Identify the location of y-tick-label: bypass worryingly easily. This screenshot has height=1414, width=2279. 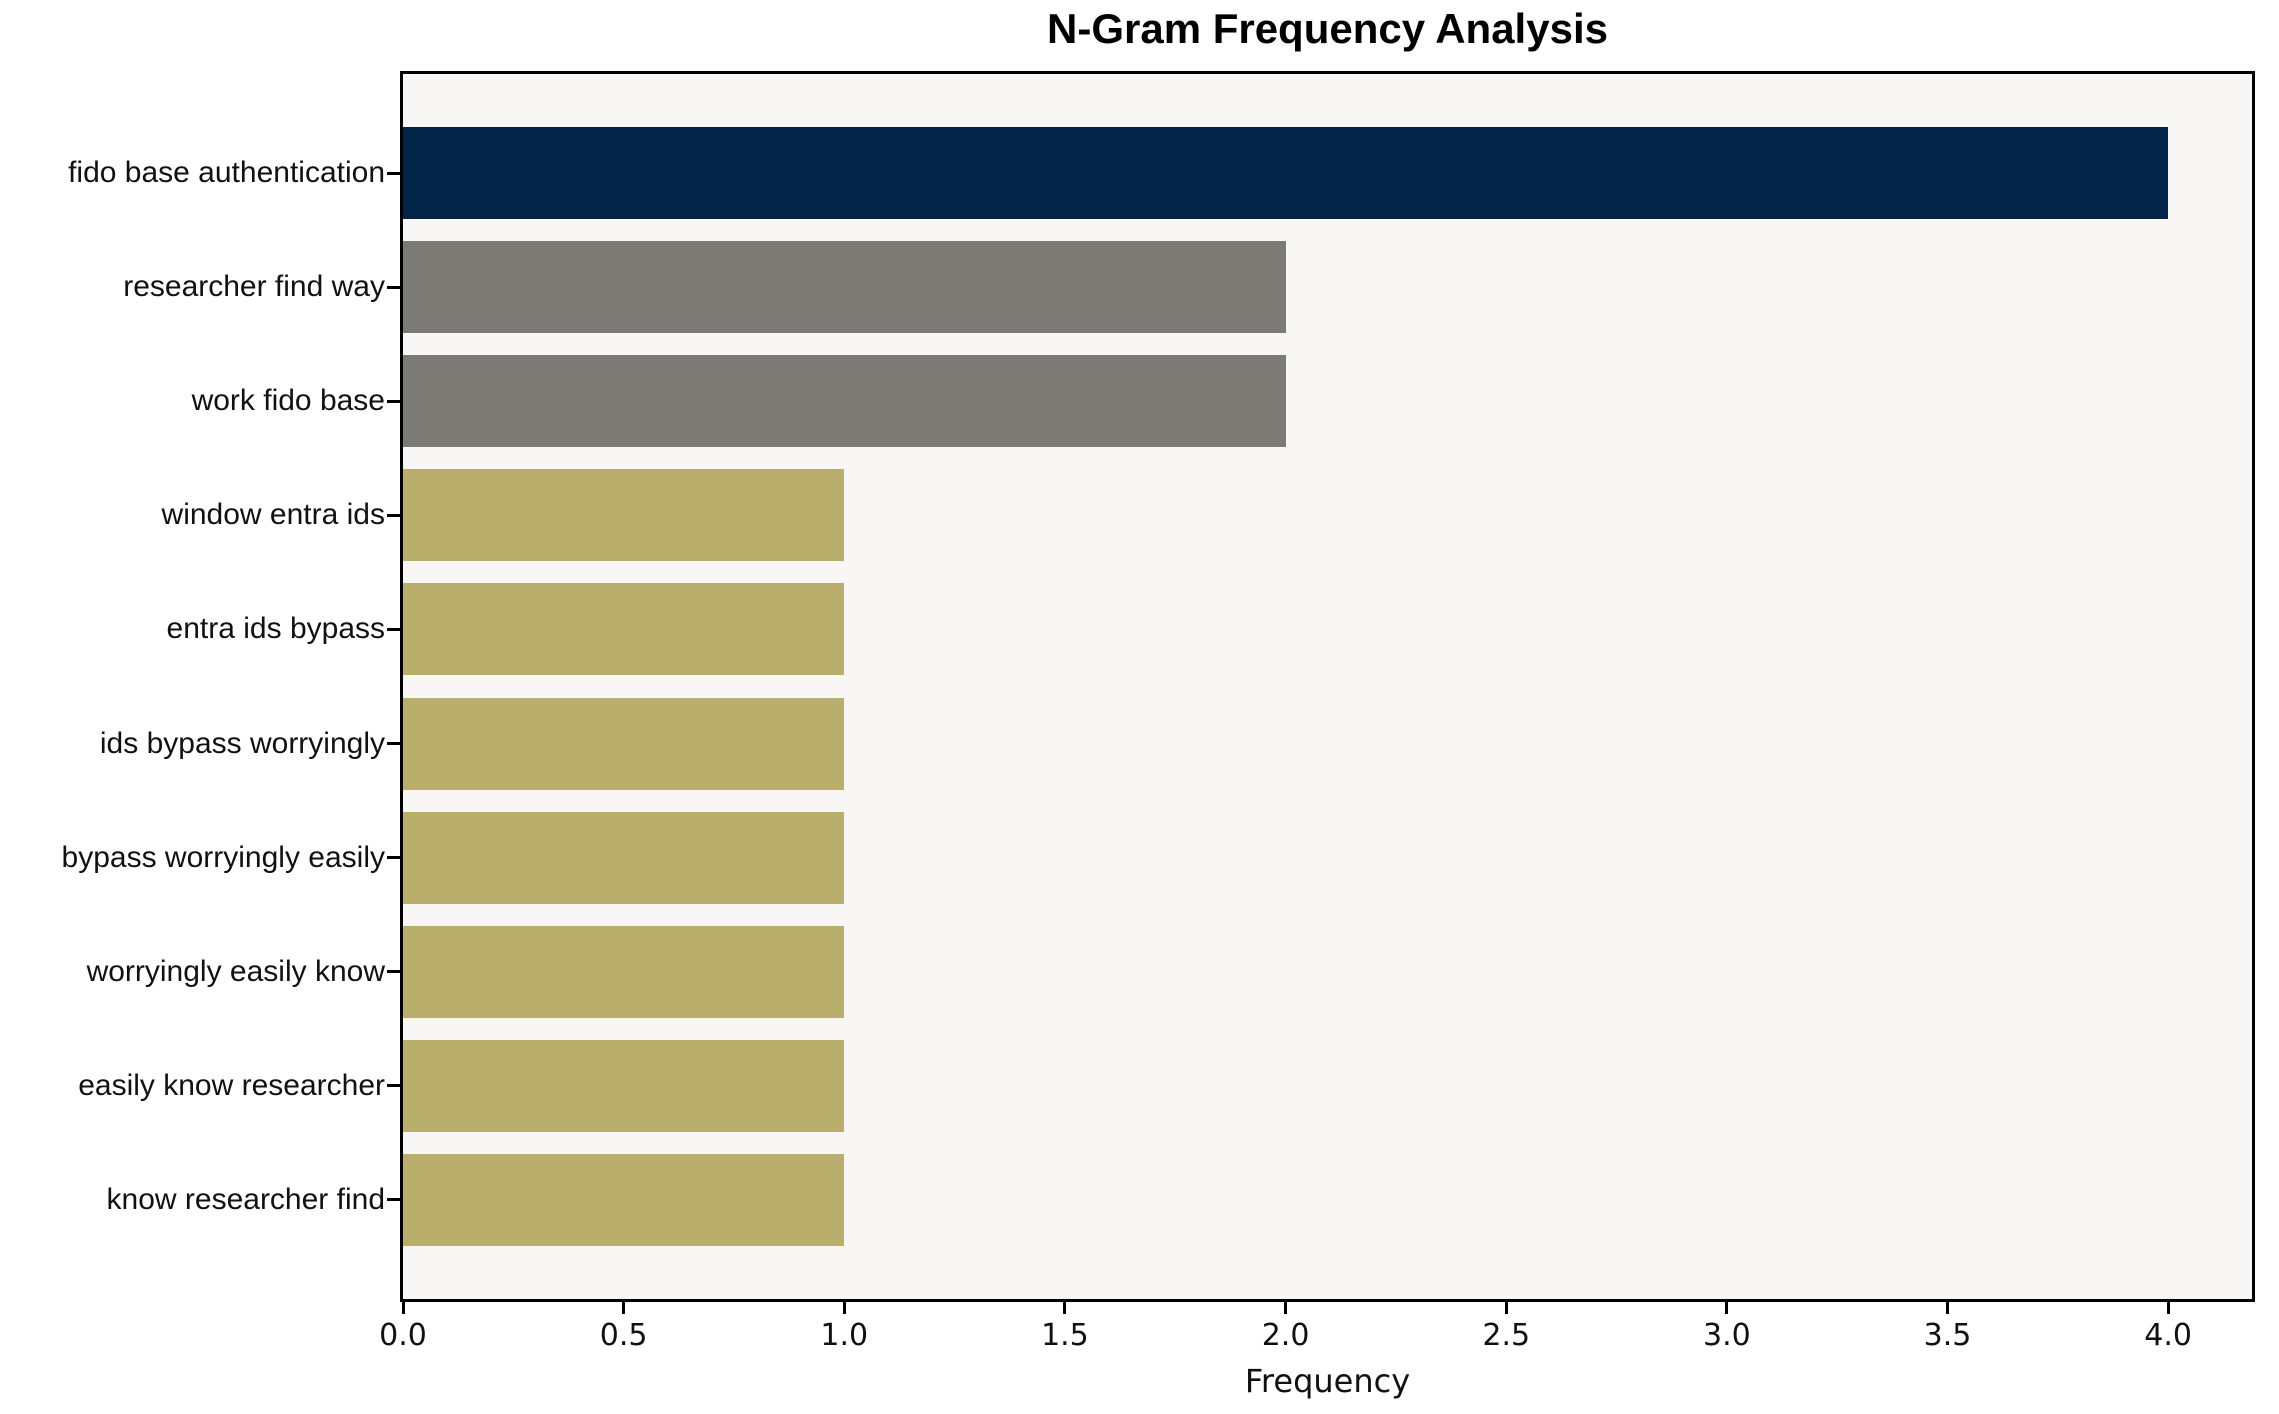
(223, 857).